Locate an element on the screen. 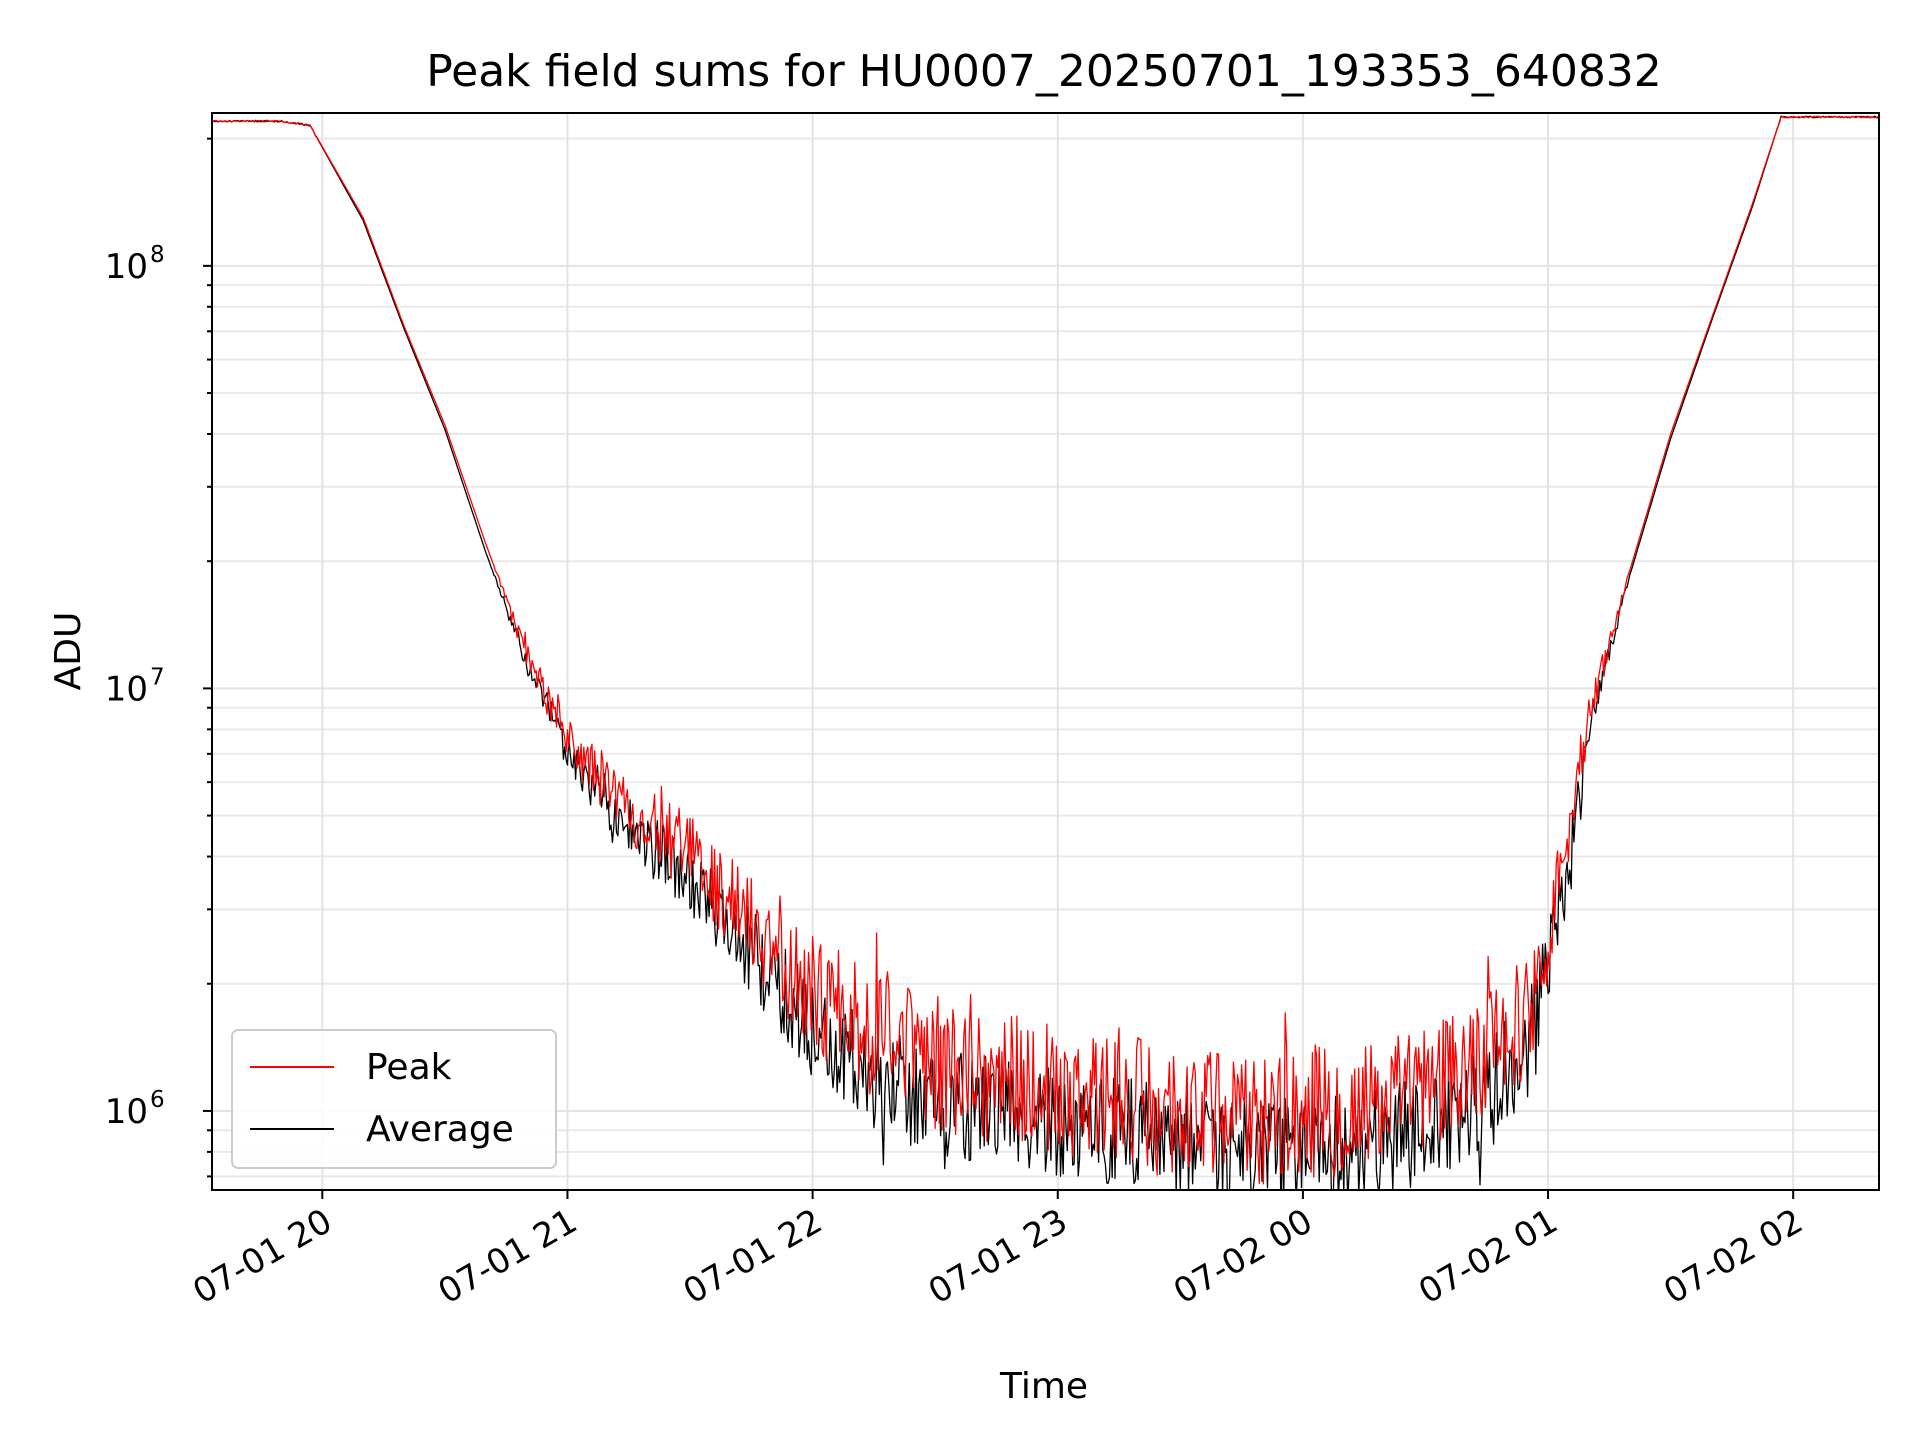  legend-box is located at coordinates (394, 1099).